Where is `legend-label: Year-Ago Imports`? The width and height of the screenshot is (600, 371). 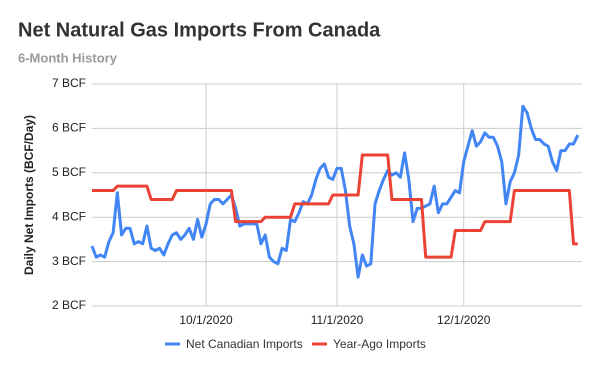
legend-label: Year-Ago Imports is located at coordinates (379, 344).